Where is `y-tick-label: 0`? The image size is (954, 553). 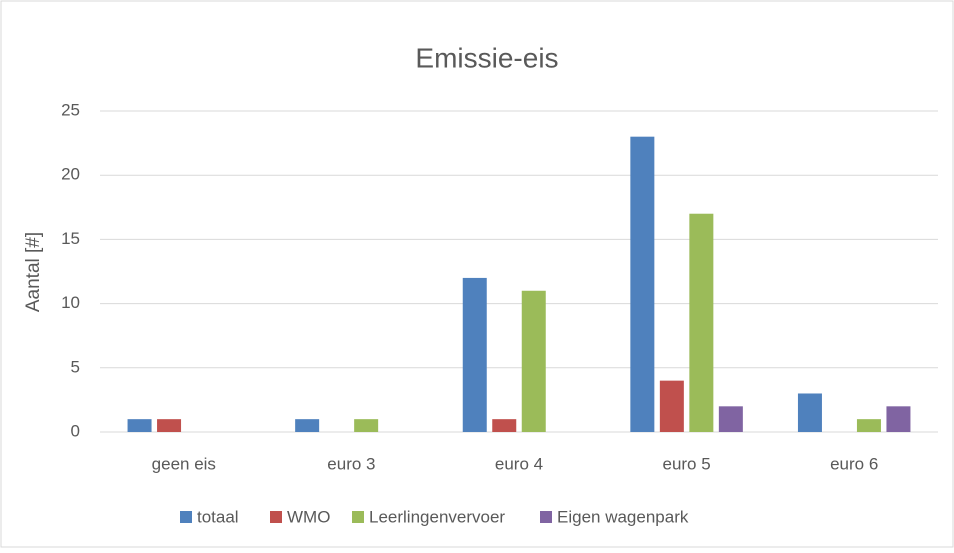
y-tick-label: 0 is located at coordinates (75, 430).